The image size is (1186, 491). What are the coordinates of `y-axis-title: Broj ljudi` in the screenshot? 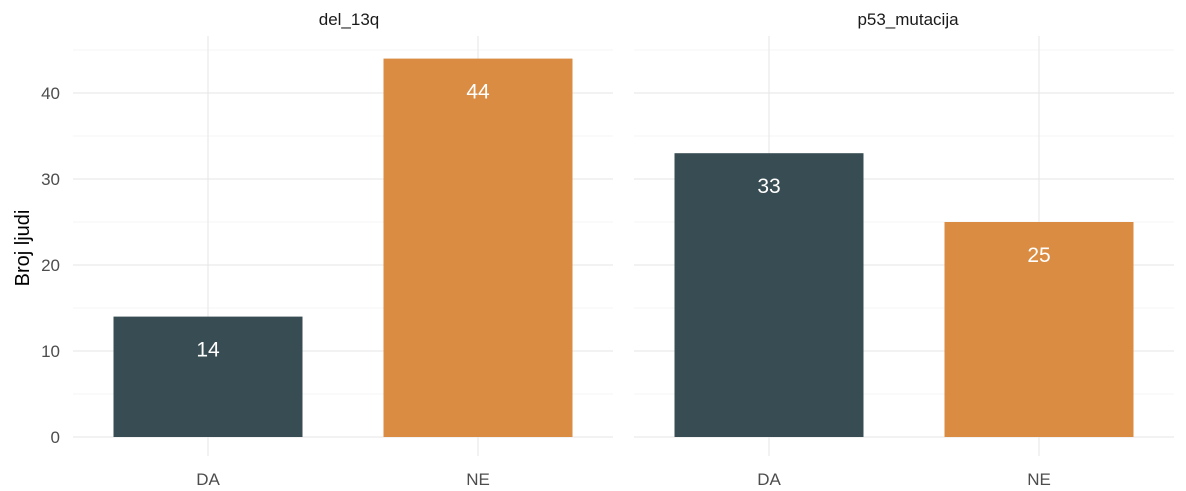 It's located at (23, 248).